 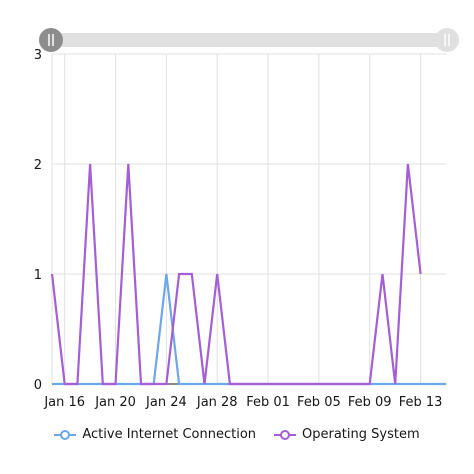 What do you see at coordinates (319, 402) in the screenshot?
I see `x-tick-label: Feb 05` at bounding box center [319, 402].